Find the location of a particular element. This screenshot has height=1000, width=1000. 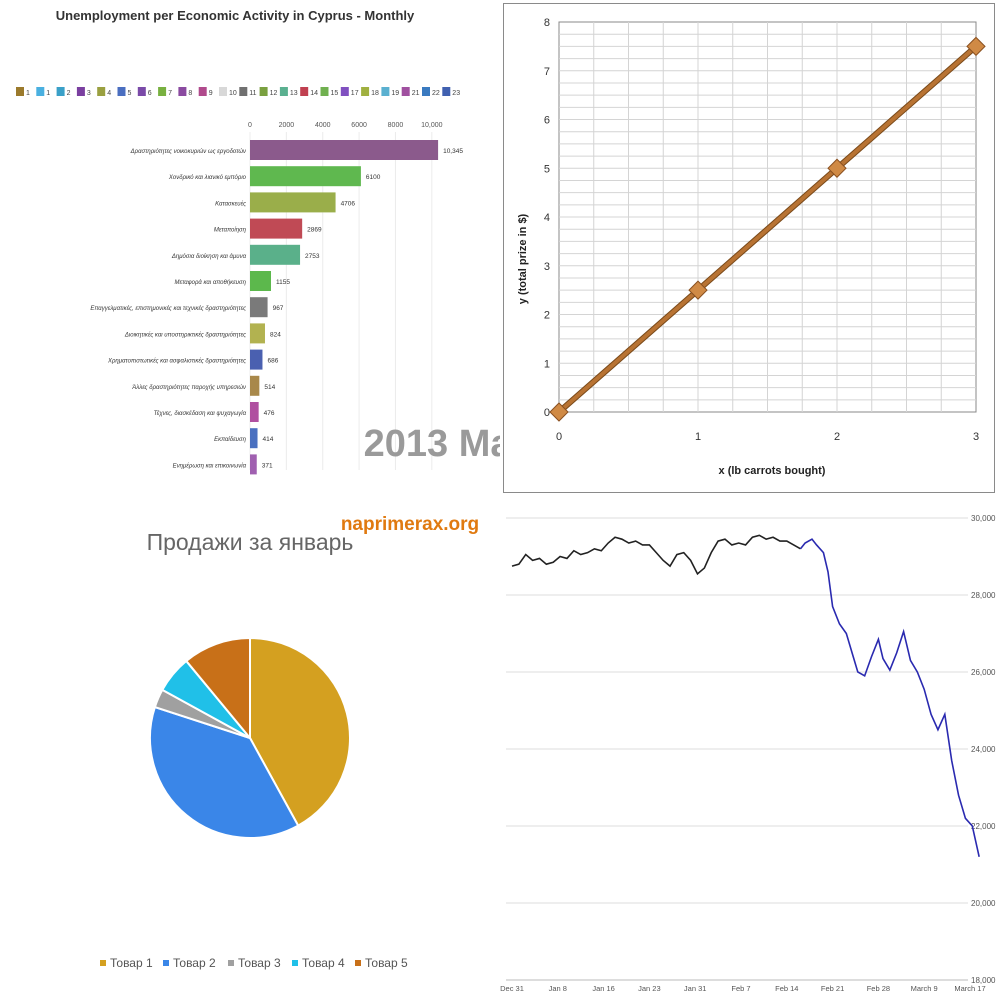

x-tick-label: Jan 8 is located at coordinates (558, 988).